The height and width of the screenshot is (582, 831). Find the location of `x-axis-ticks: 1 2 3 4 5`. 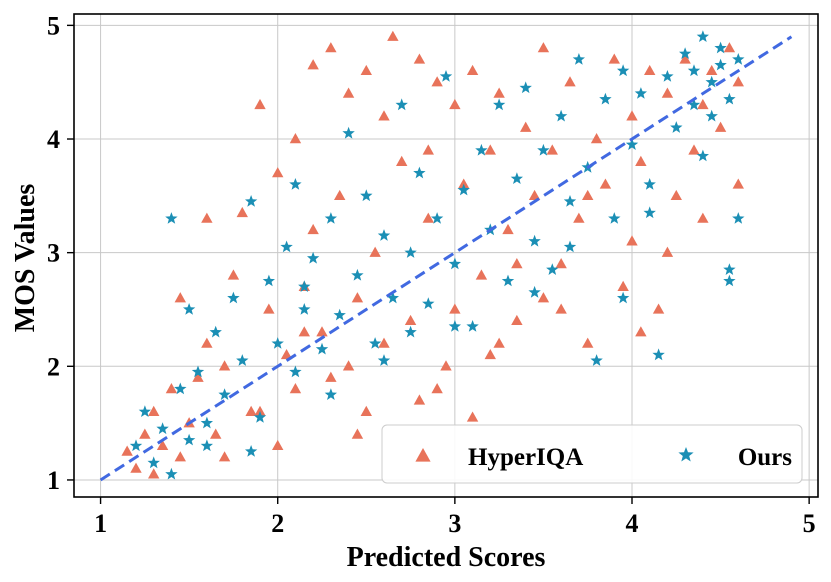

x-axis-ticks: 1 2 3 4 5 is located at coordinates (455, 517).